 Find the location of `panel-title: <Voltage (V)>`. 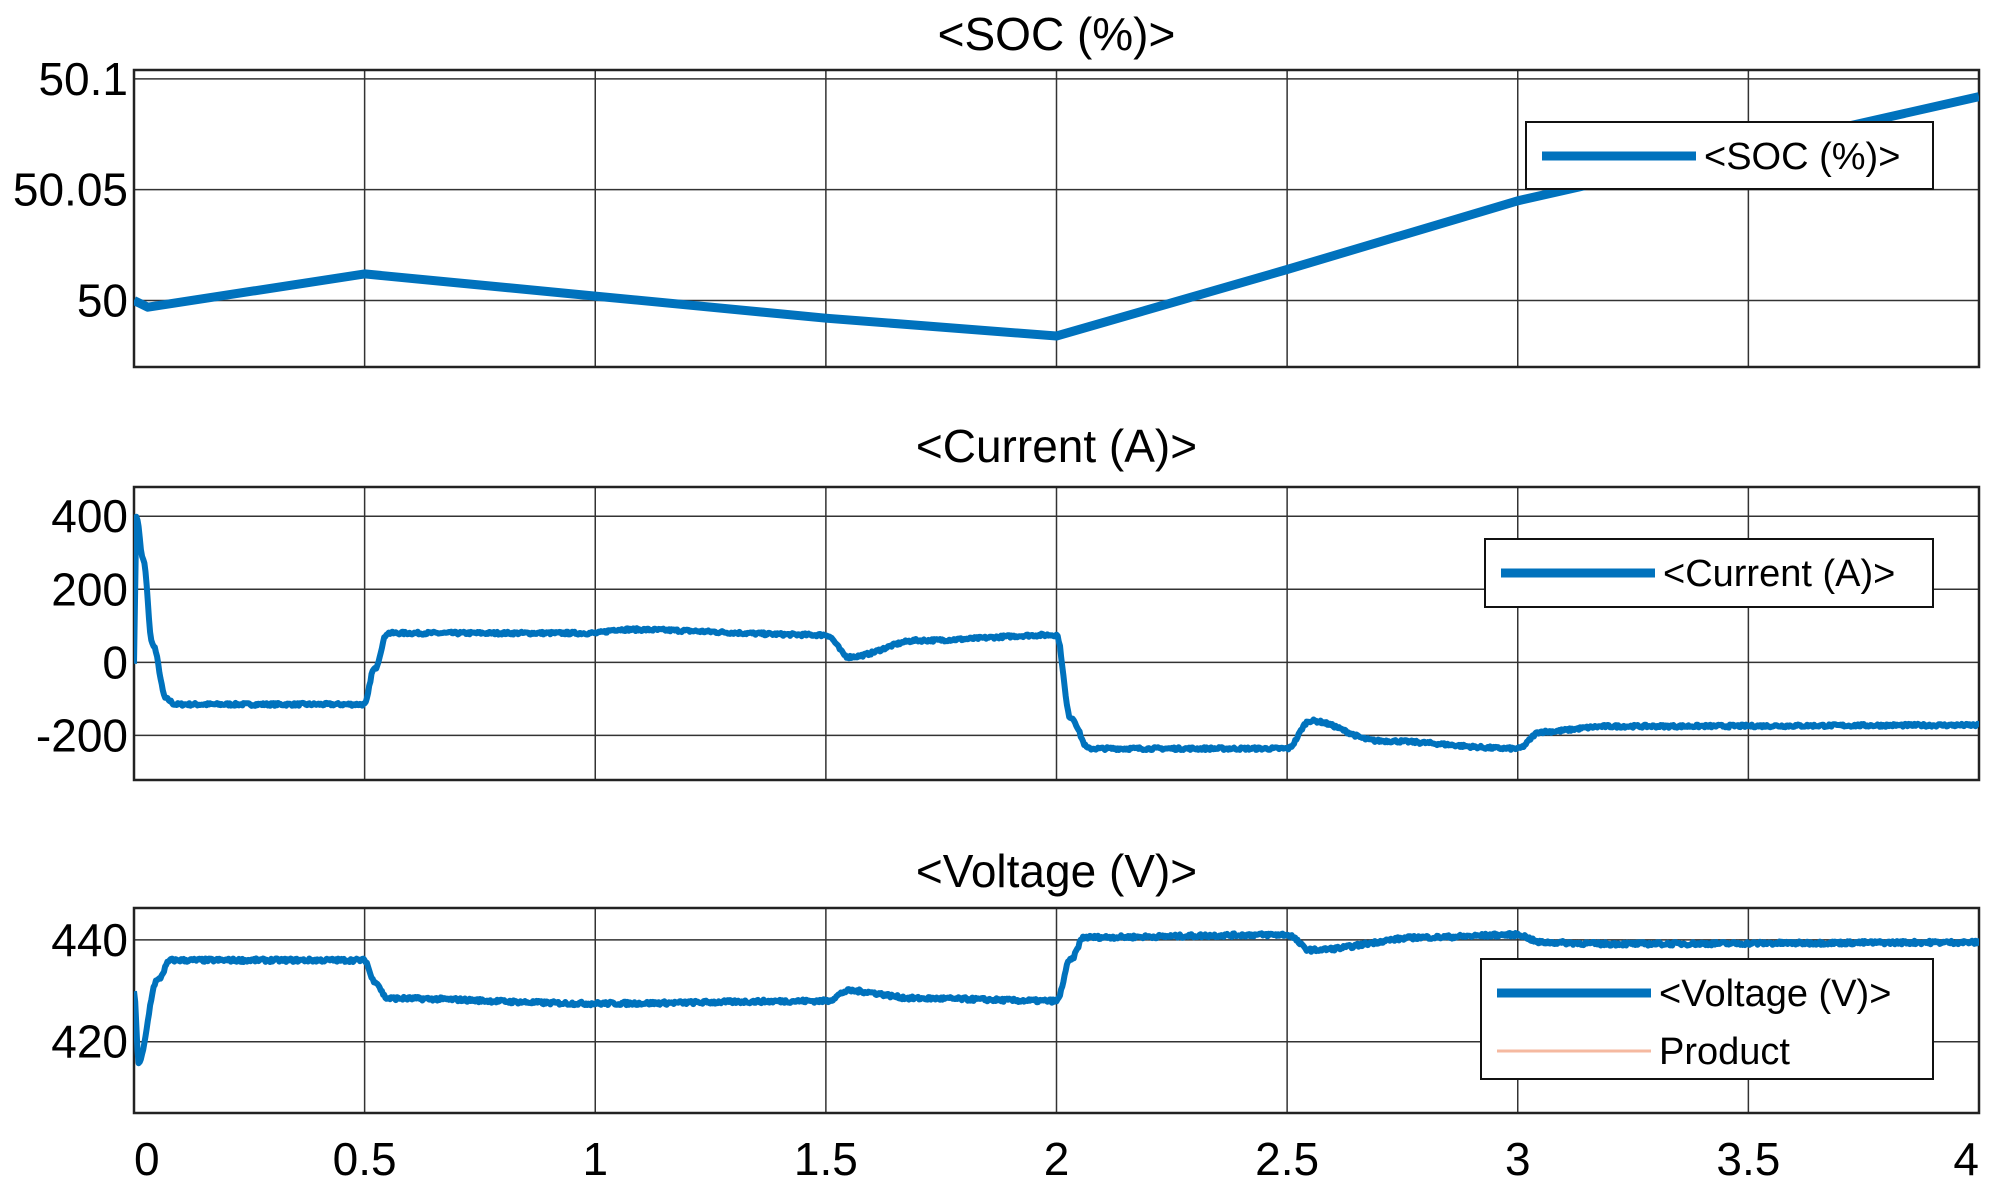

panel-title: <Voltage (V)> is located at coordinates (1056, 871).